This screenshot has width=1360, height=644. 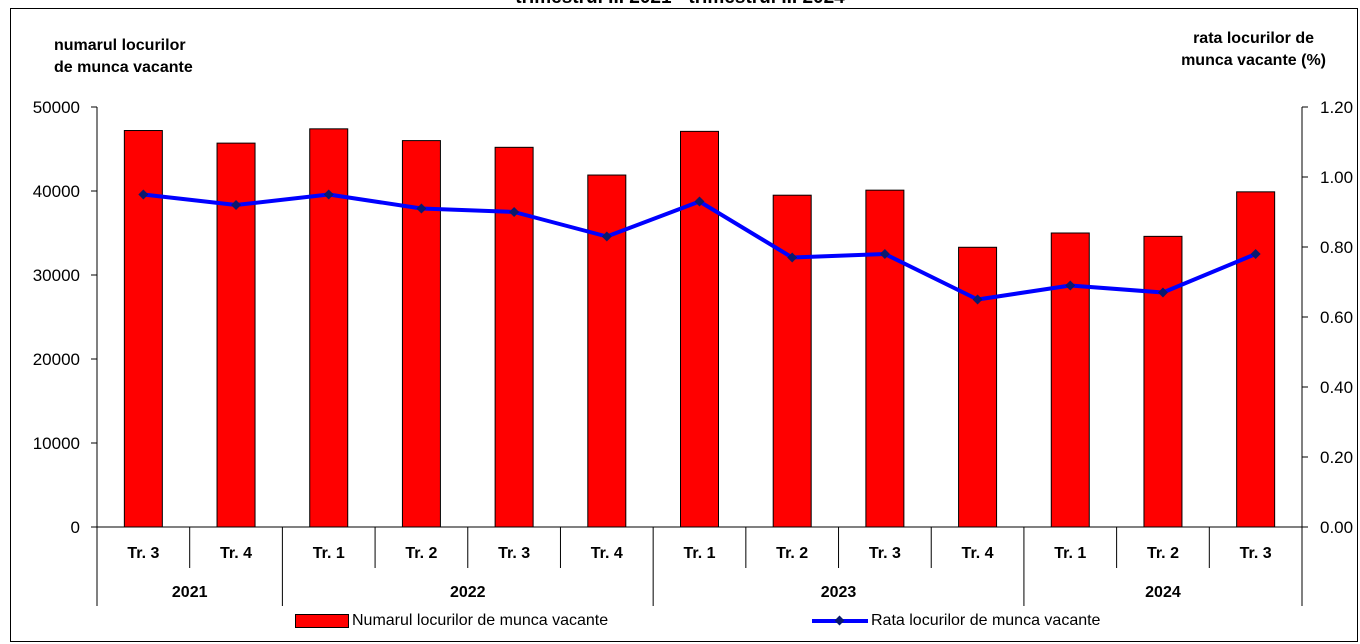 I want to click on right-tick-label: 0.80, so click(x=1336, y=247).